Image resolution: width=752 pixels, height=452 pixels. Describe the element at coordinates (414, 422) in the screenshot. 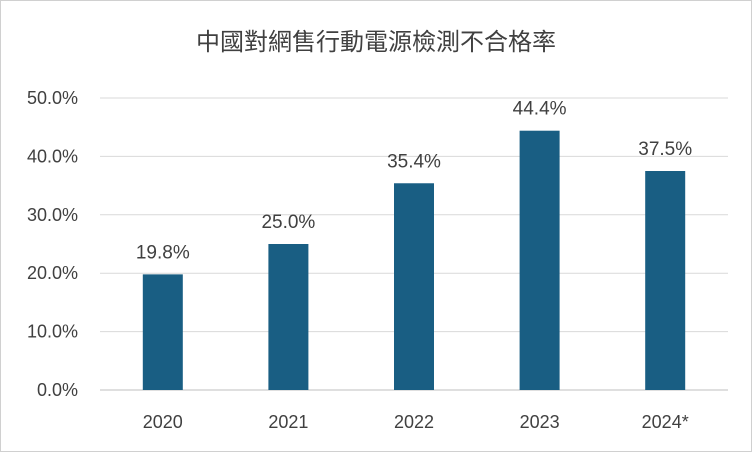

I see `x-tick-label: 2022` at that location.